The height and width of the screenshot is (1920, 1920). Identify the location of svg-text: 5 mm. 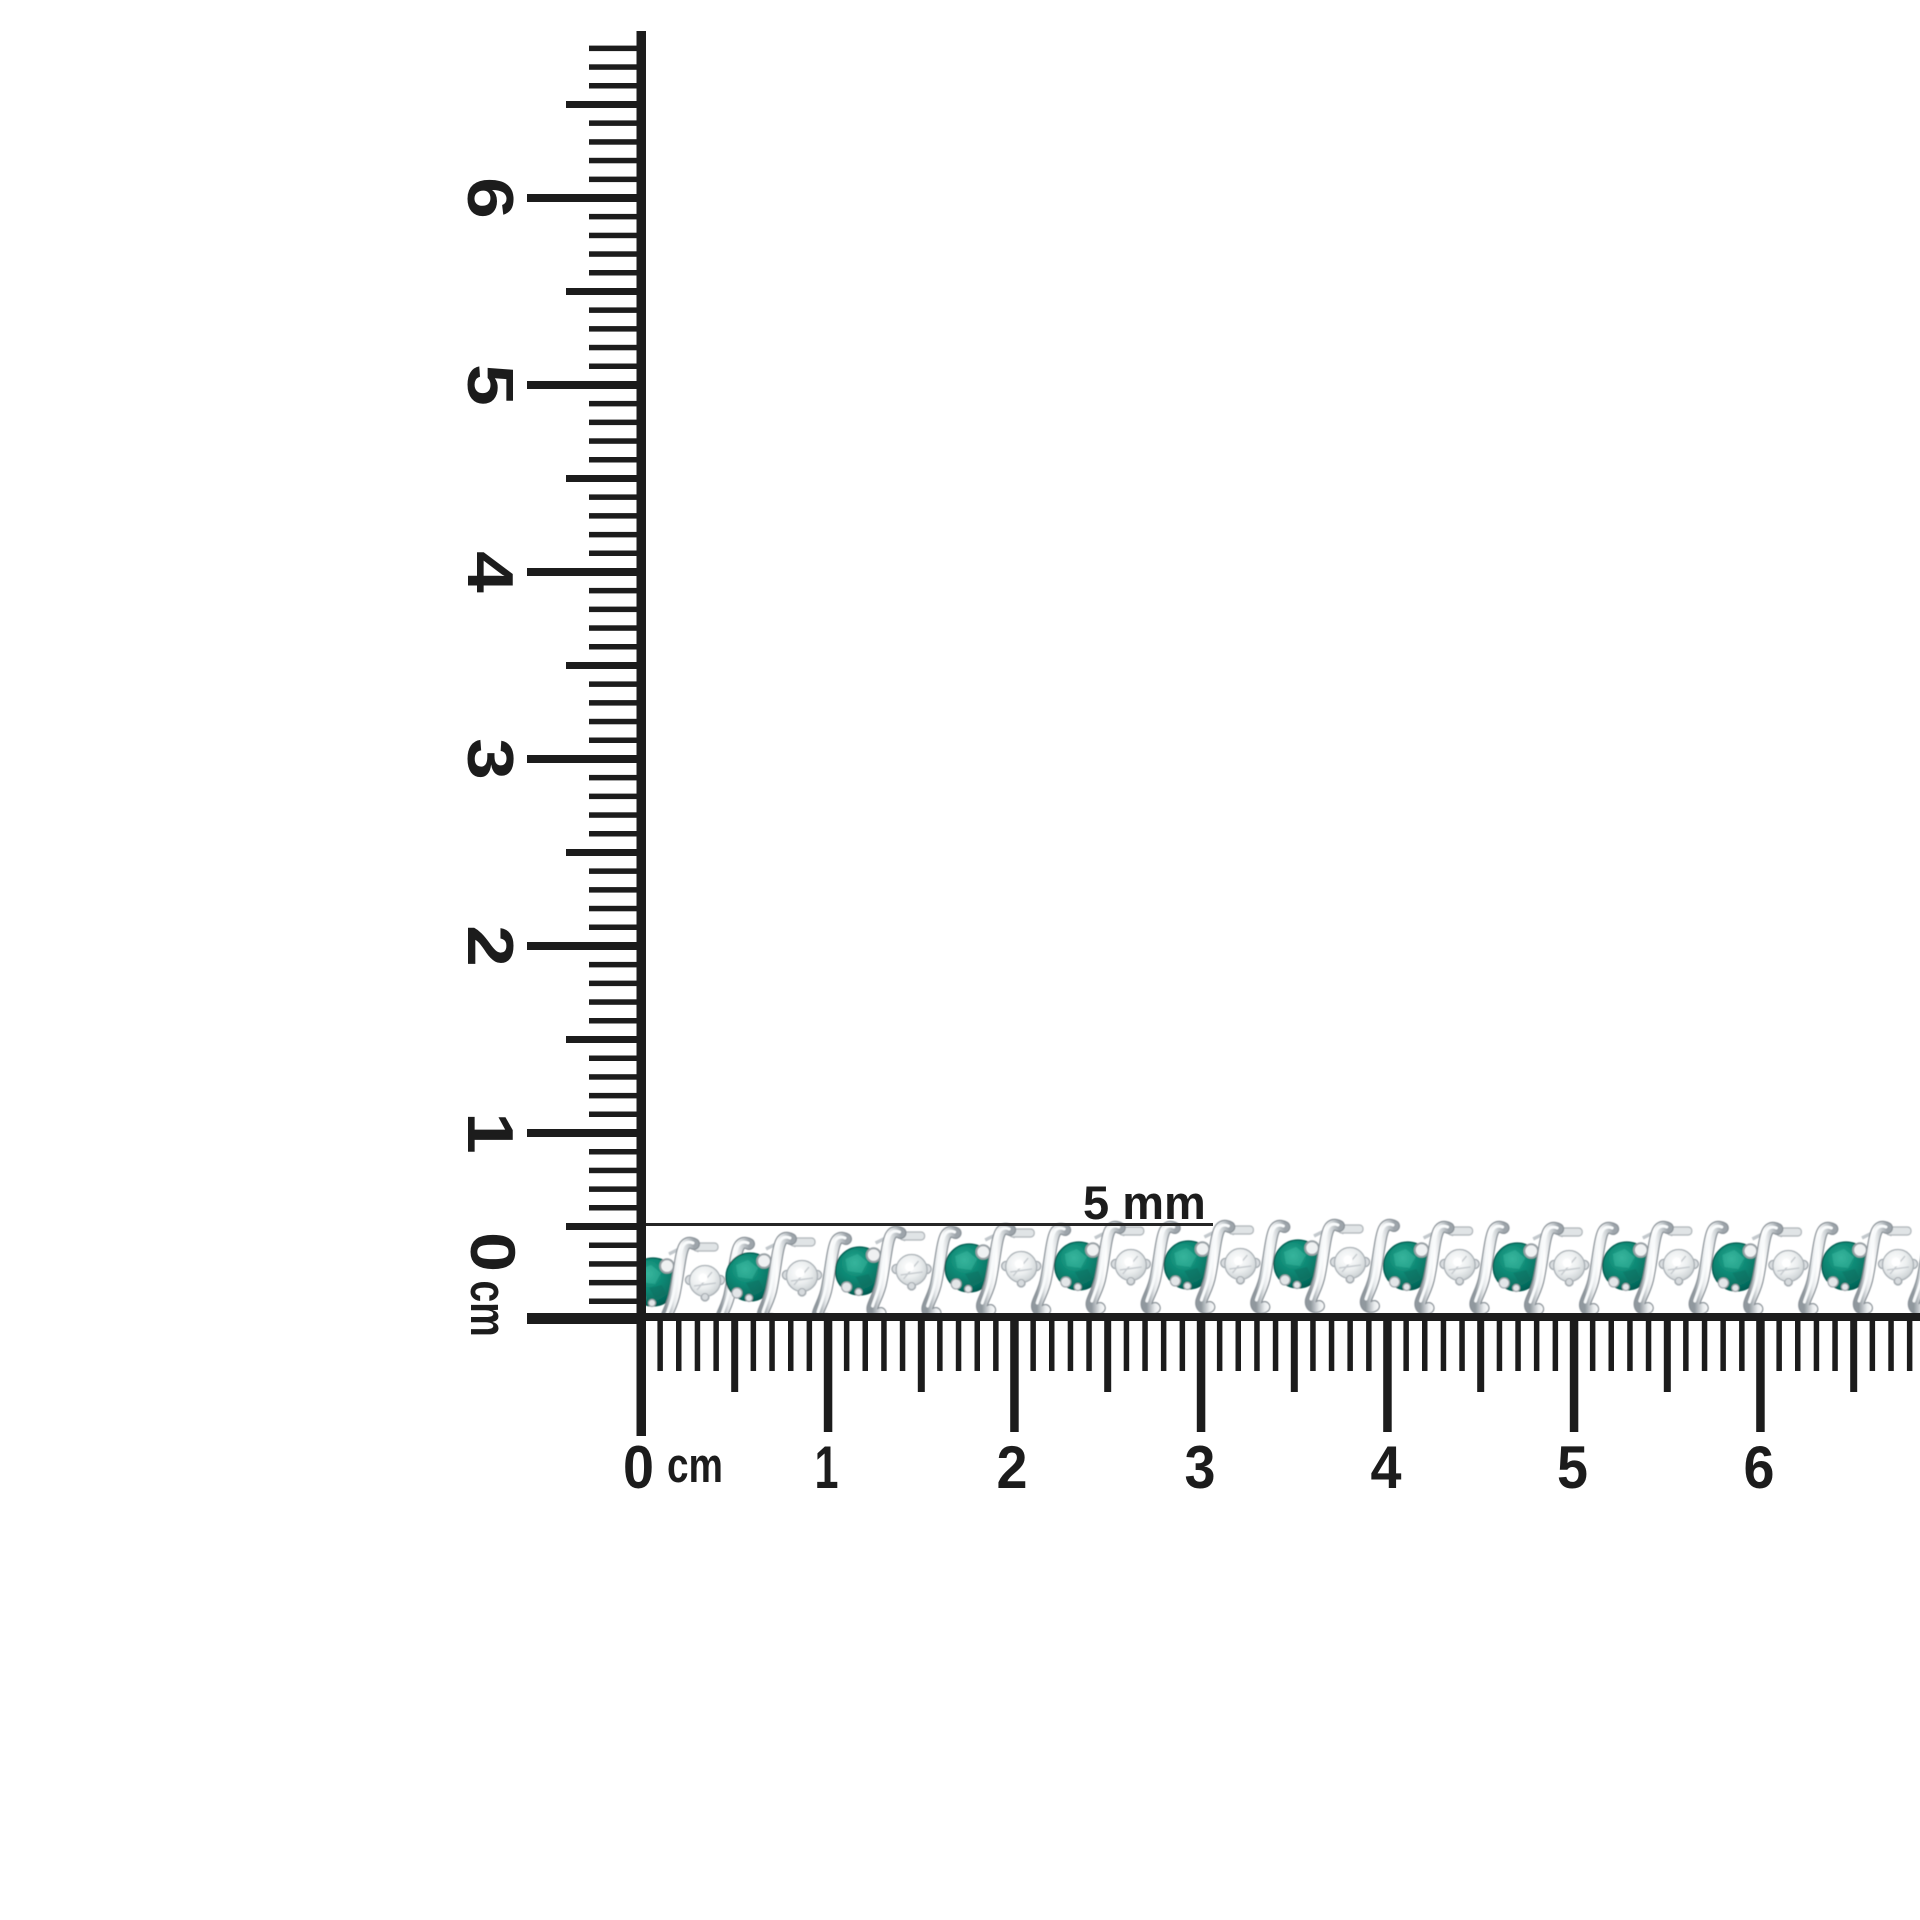
(1144, 1202).